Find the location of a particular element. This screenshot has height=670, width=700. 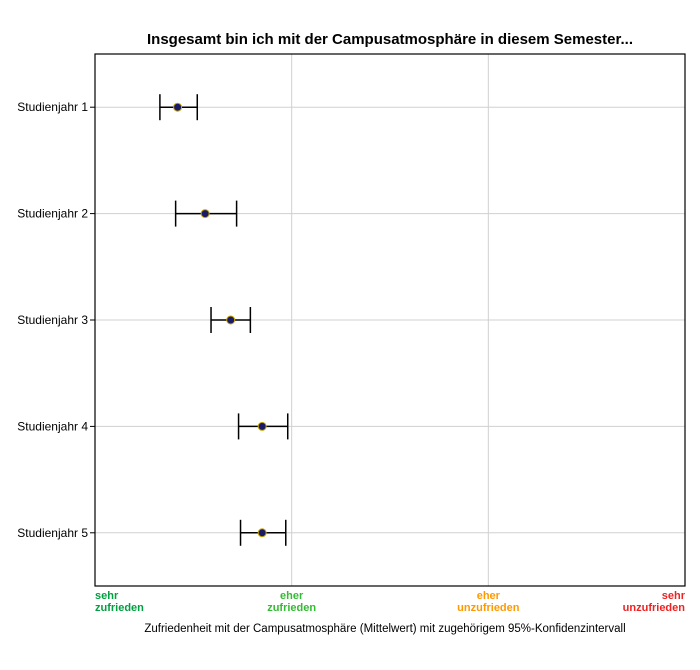

y-tick-label-3: Studienjahr 3 is located at coordinates (52, 320).